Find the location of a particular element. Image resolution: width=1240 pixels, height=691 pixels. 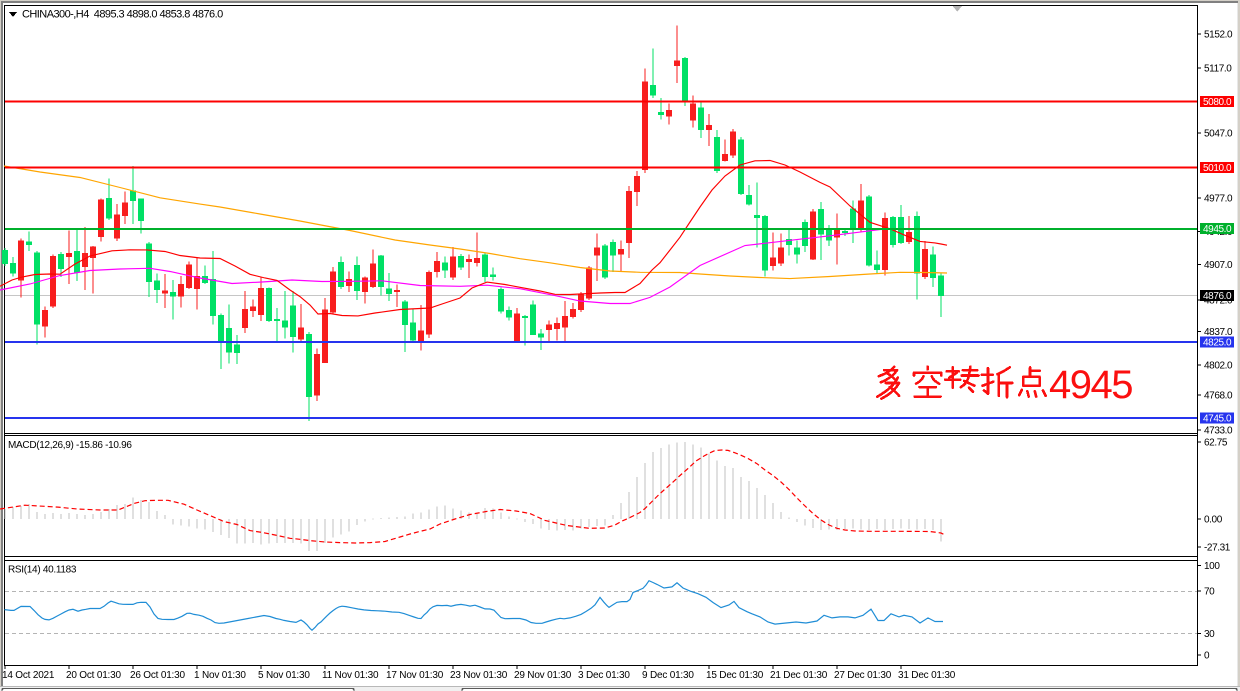

svg-text: 5080.0 is located at coordinates (1217, 102).